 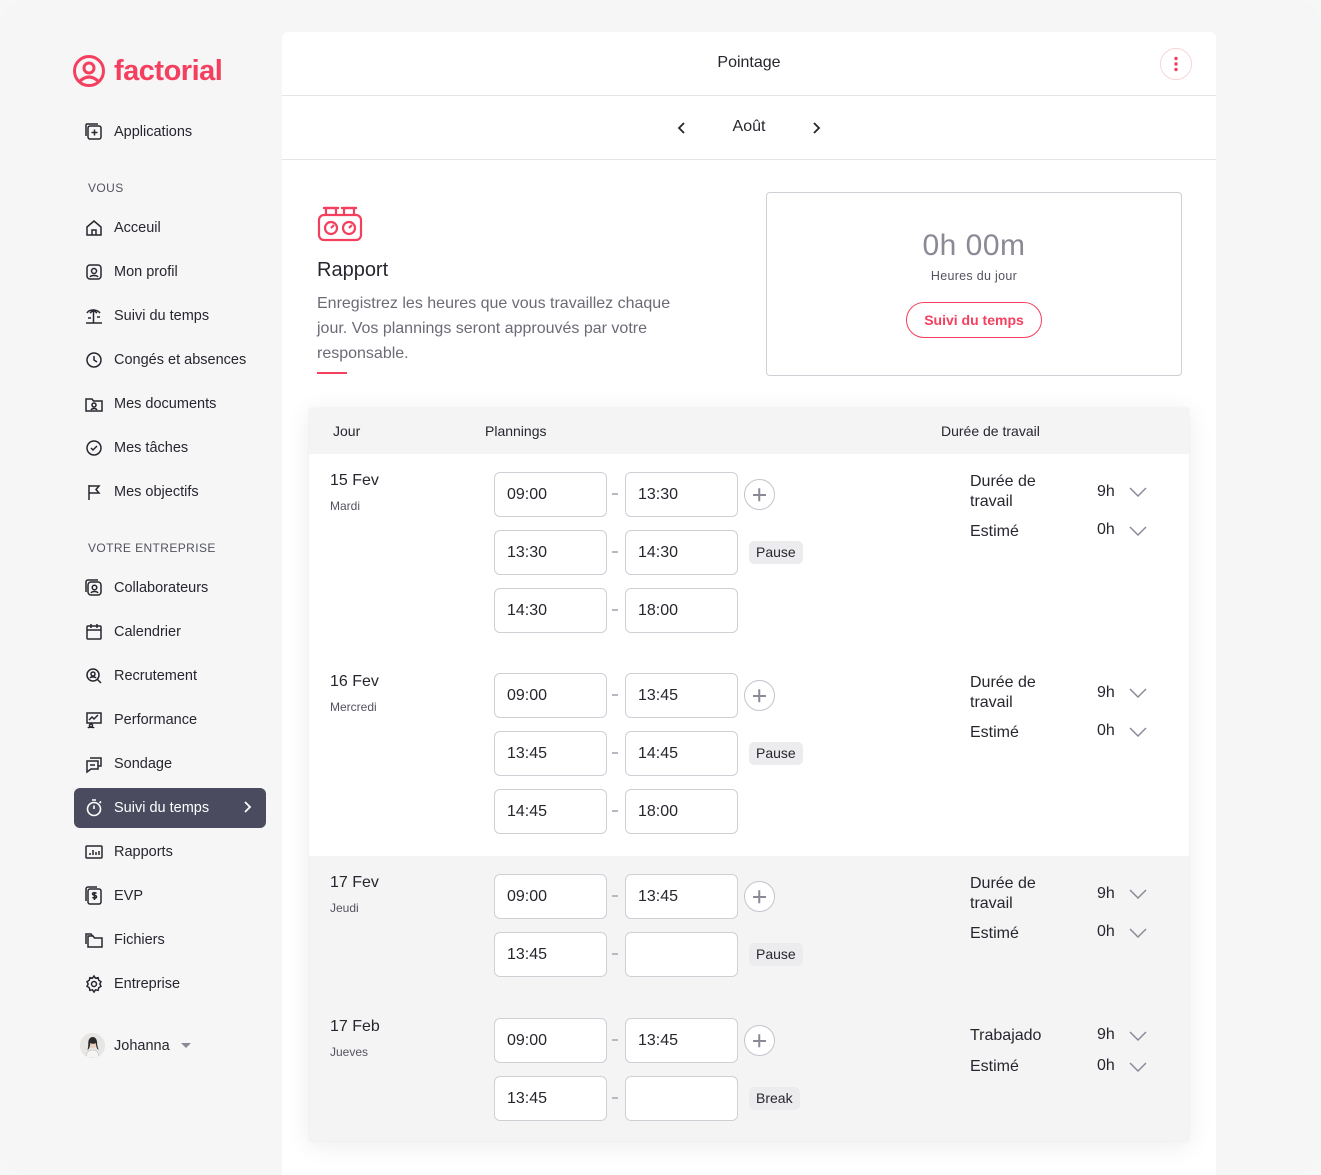 I want to click on duration-label: Trabajado, so click(x=1006, y=1035).